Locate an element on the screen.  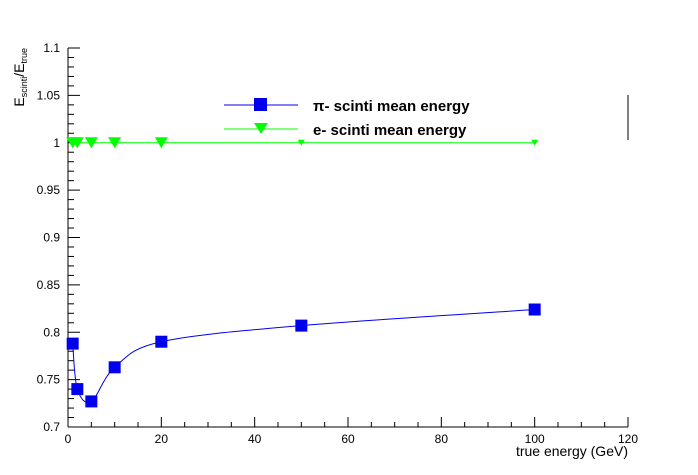
y-axis-title: Escinti/Etrue is located at coordinates (20, 77).